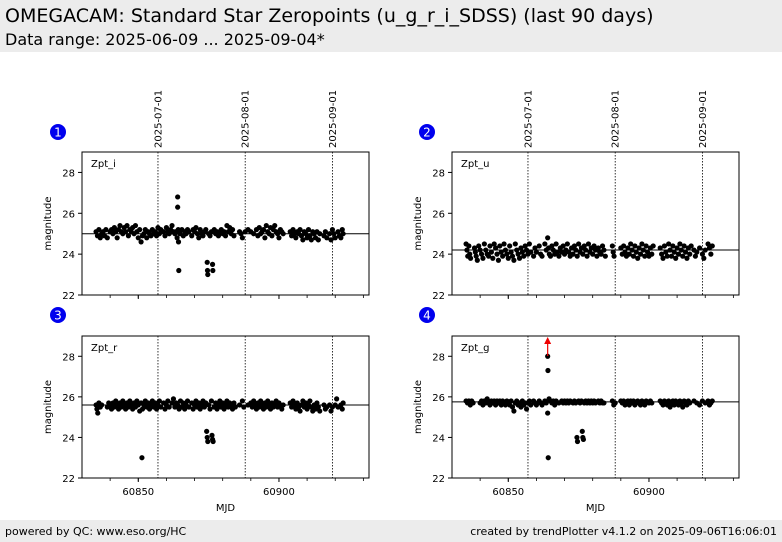  What do you see at coordinates (649, 492) in the screenshot?
I see `panel-4-xtick-label: 60900` at bounding box center [649, 492].